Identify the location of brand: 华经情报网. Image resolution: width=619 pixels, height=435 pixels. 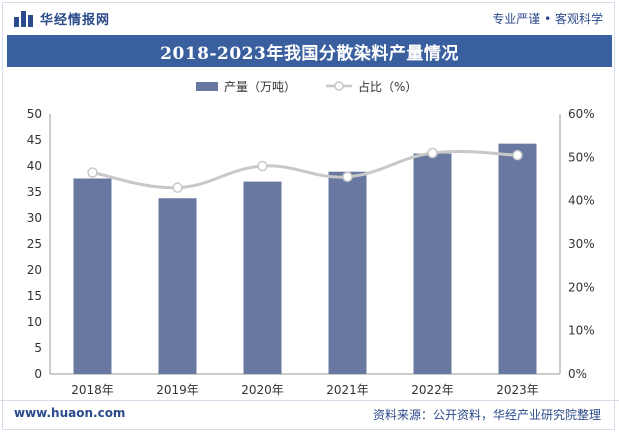
(62, 18).